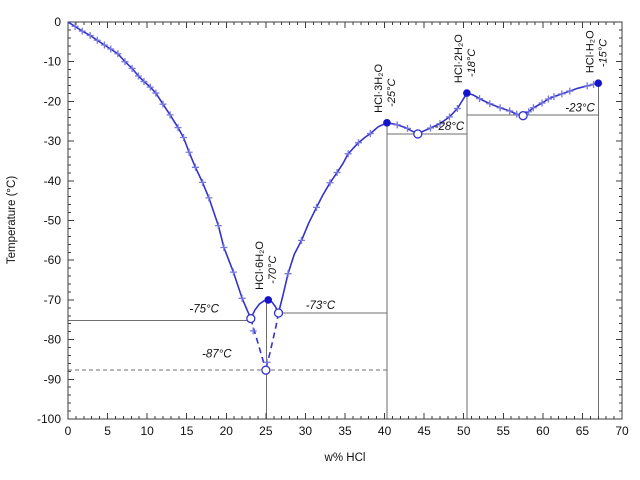  Describe the element at coordinates (53, 221) in the screenshot. I see `y-tick-label: -50` at that location.